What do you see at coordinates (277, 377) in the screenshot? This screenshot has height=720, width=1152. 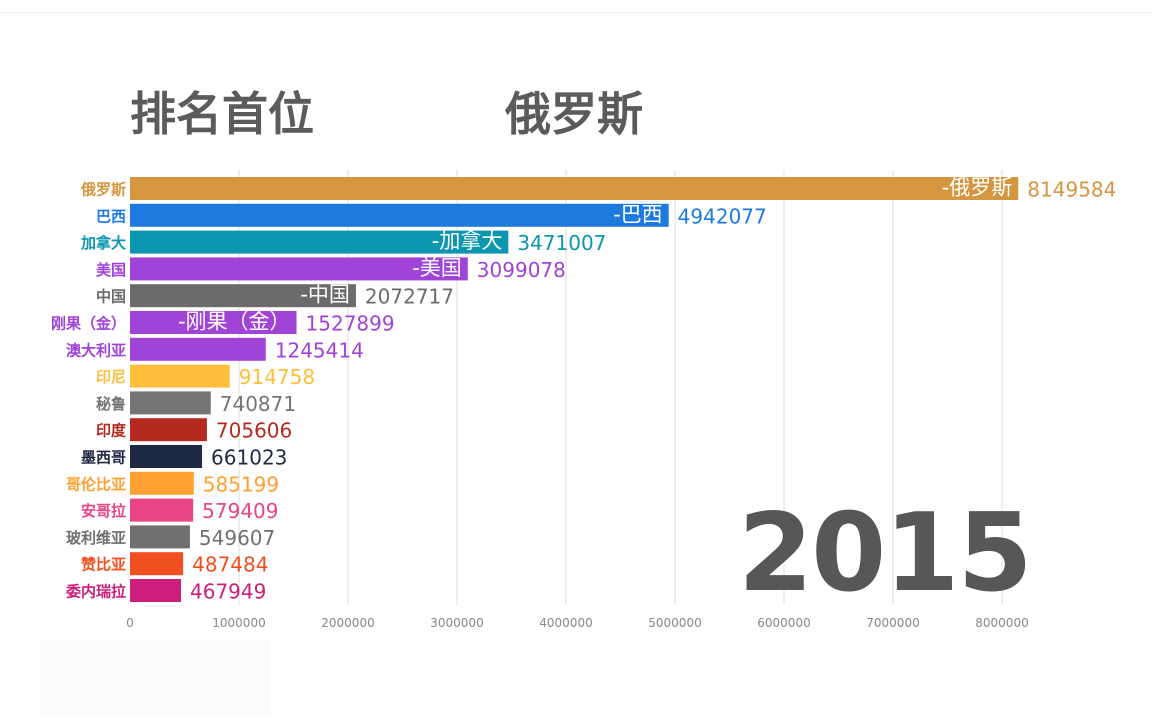 I see `value-label: 914758` at bounding box center [277, 377].